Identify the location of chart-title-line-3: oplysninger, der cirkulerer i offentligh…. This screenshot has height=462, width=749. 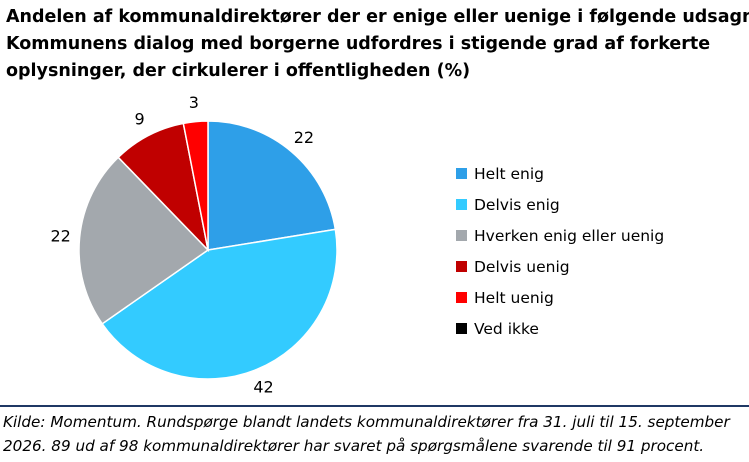
(238, 71).